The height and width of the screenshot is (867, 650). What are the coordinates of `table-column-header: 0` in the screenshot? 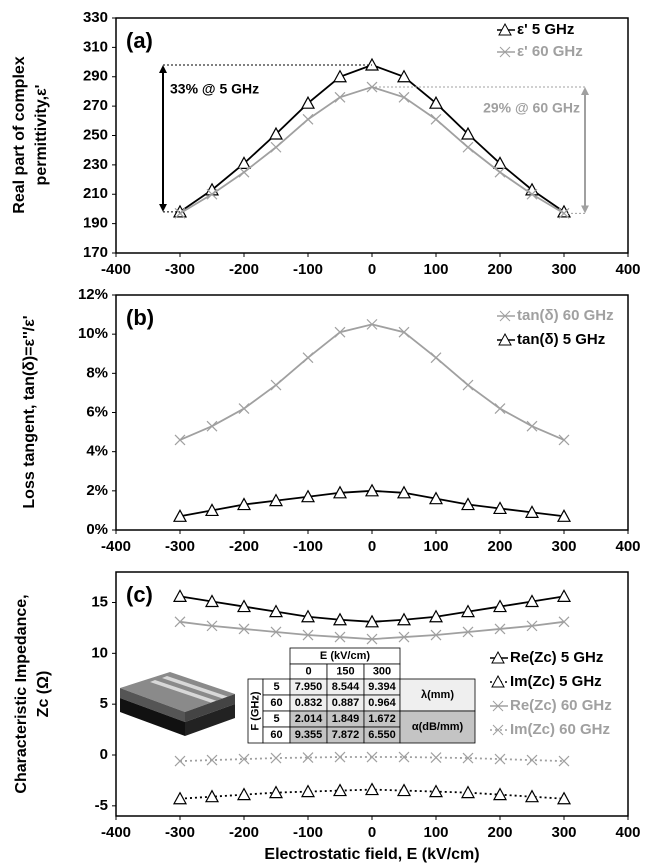 It's located at (308, 671).